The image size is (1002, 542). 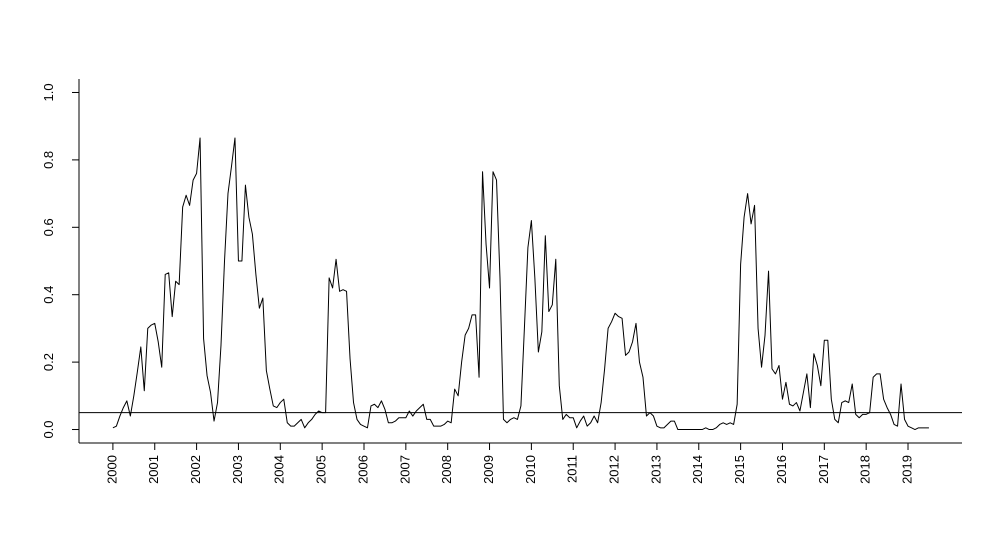 What do you see at coordinates (321, 469) in the screenshot?
I see `x-tick-label: 2005` at bounding box center [321, 469].